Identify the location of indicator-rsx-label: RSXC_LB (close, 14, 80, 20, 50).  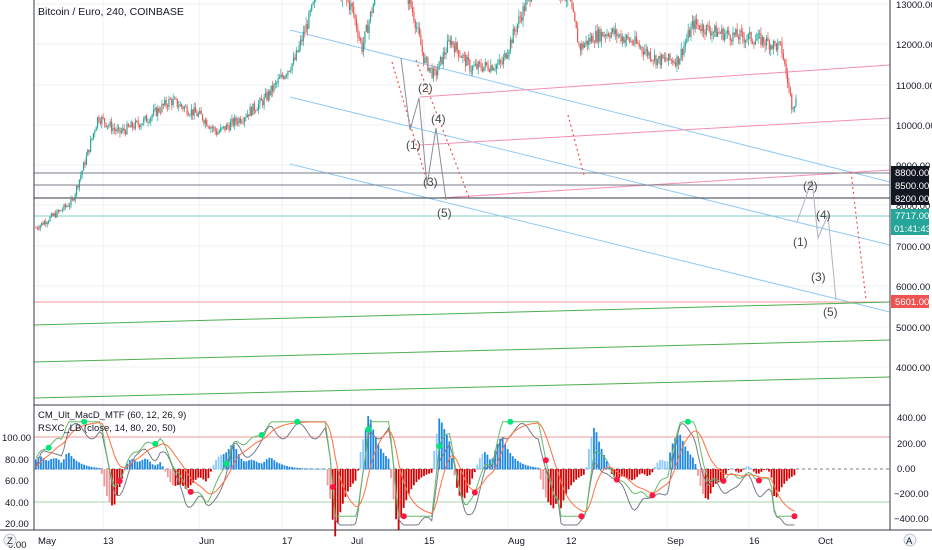
(107, 428).